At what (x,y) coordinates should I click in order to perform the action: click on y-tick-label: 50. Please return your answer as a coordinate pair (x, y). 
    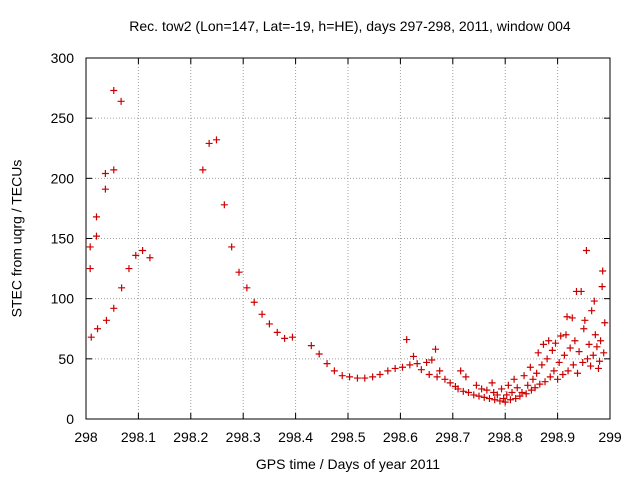
    Looking at the image, I should click on (66, 359).